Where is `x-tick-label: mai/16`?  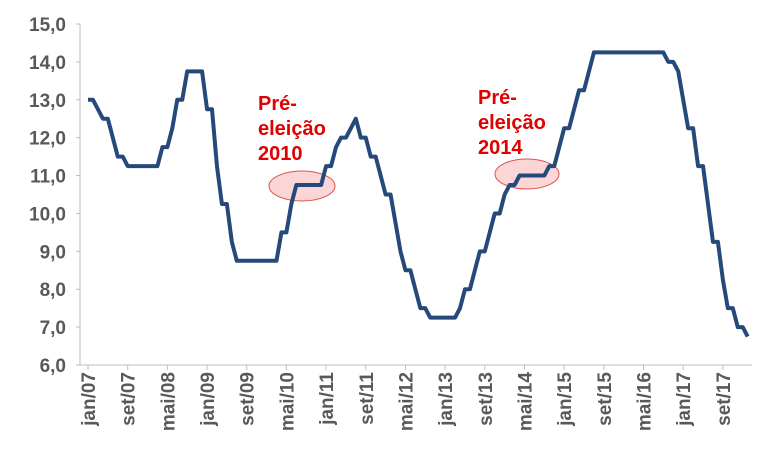
x-tick-label: mai/16 is located at coordinates (645, 401).